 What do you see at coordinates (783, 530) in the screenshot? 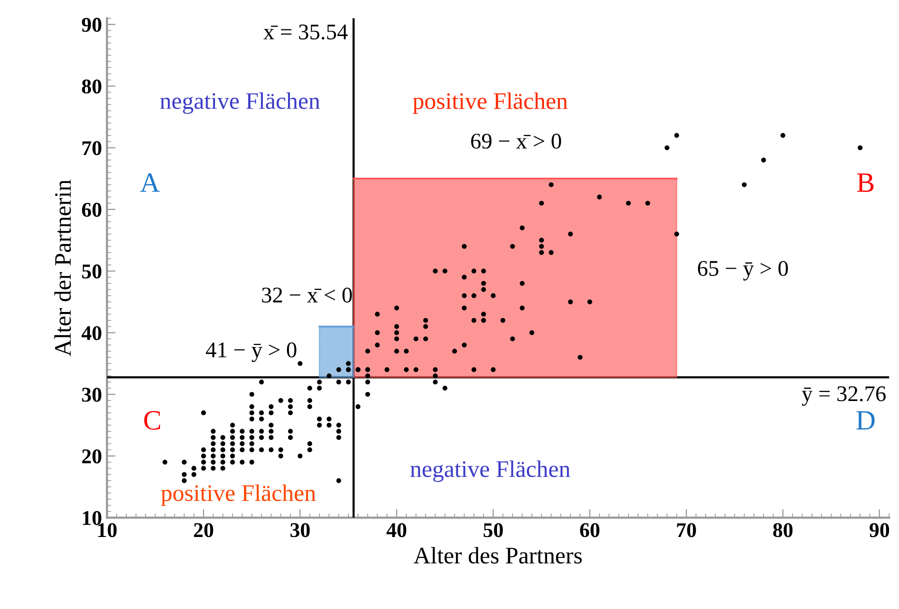
I see `x-tick-label: 80` at bounding box center [783, 530].